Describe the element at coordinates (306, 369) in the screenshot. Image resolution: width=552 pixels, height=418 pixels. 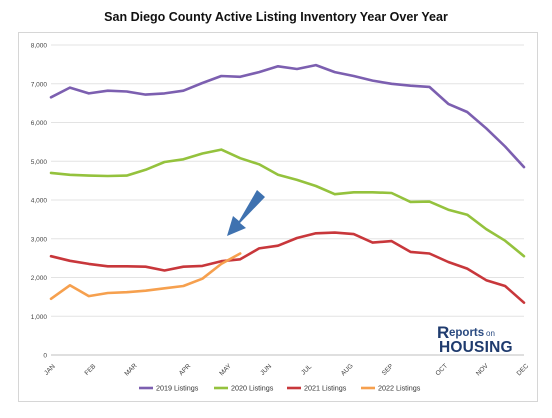
I see `x-tick-label: JUL` at that location.